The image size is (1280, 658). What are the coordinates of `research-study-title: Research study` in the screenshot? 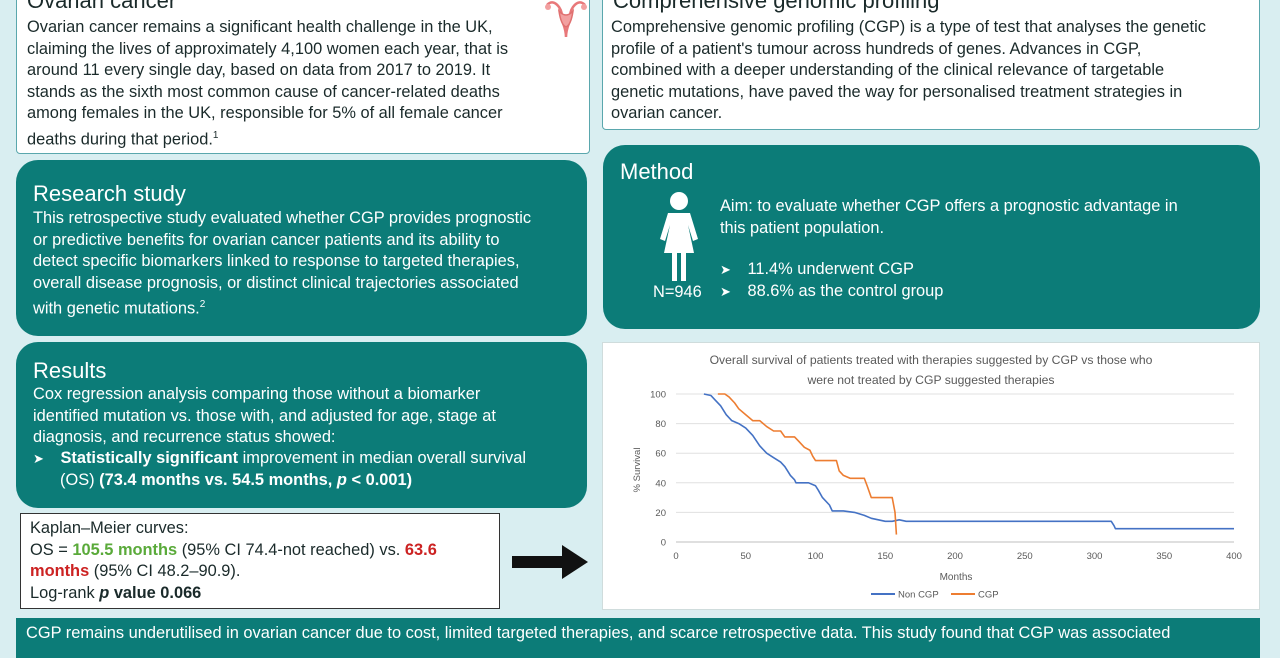 It's located at (109, 193).